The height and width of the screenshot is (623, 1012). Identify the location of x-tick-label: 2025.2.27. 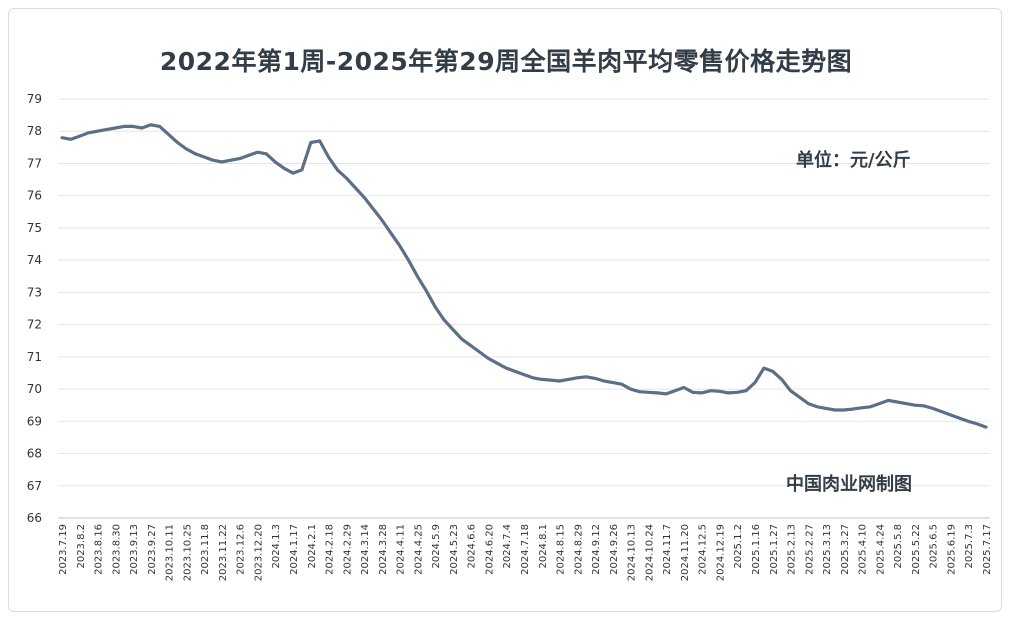
(809, 549).